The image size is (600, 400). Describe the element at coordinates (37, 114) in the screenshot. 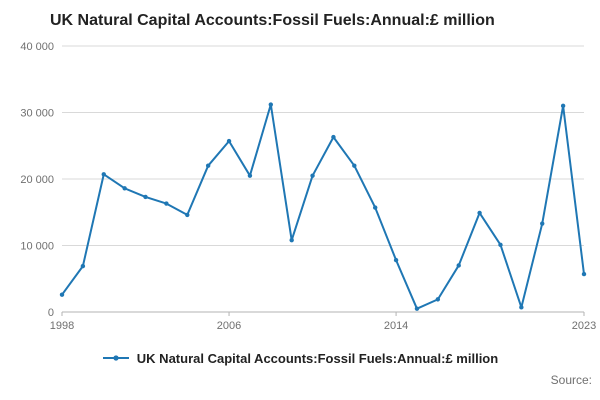

I see `y-tick-label: 30 000` at that location.